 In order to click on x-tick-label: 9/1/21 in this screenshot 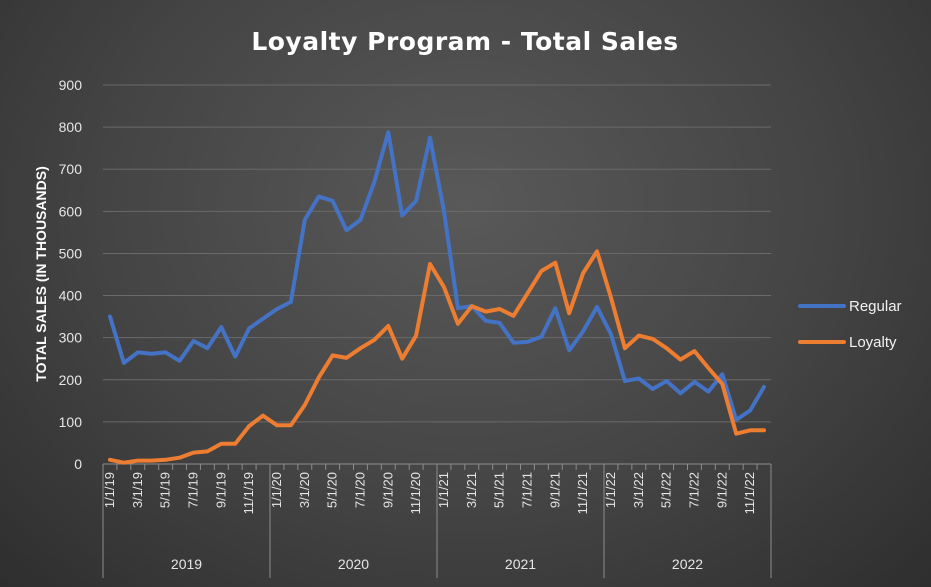, I will do `click(554, 490)`.